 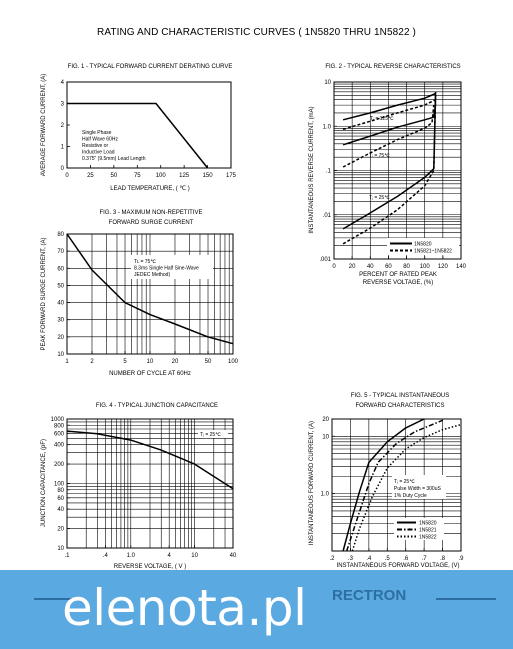 What do you see at coordinates (352, 267) in the screenshot?
I see `x-tick-label: 20` at bounding box center [352, 267].